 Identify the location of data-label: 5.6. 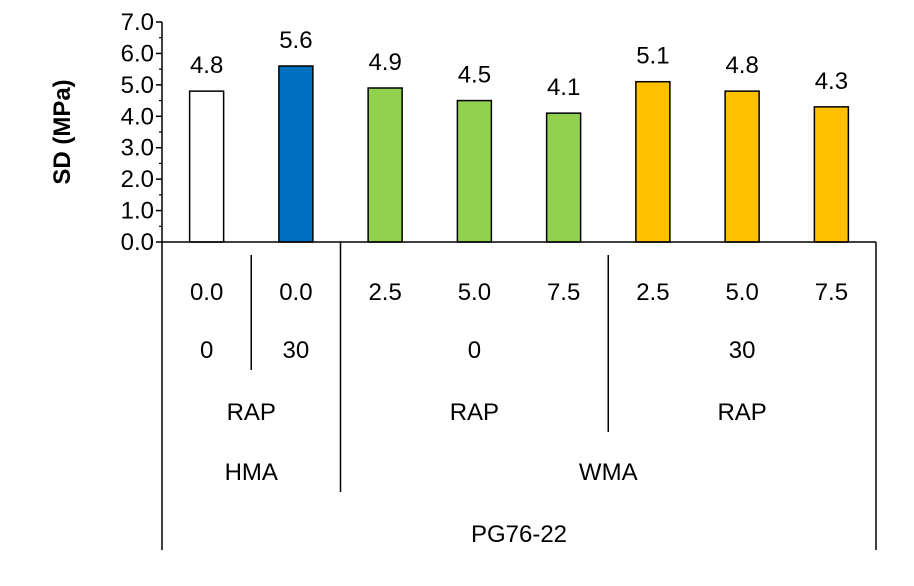
(295, 40).